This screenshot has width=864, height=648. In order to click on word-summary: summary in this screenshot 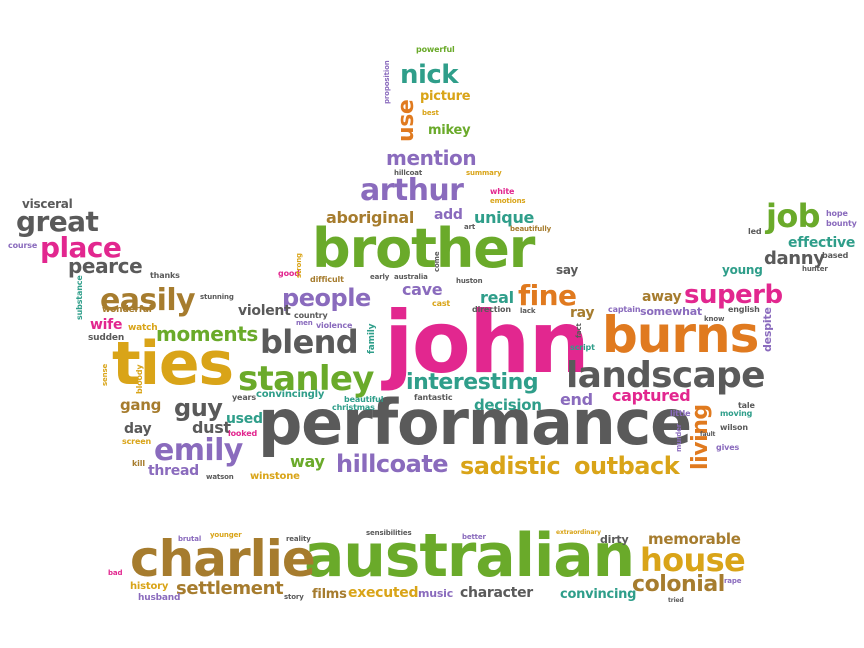, I will do `click(484, 173)`.